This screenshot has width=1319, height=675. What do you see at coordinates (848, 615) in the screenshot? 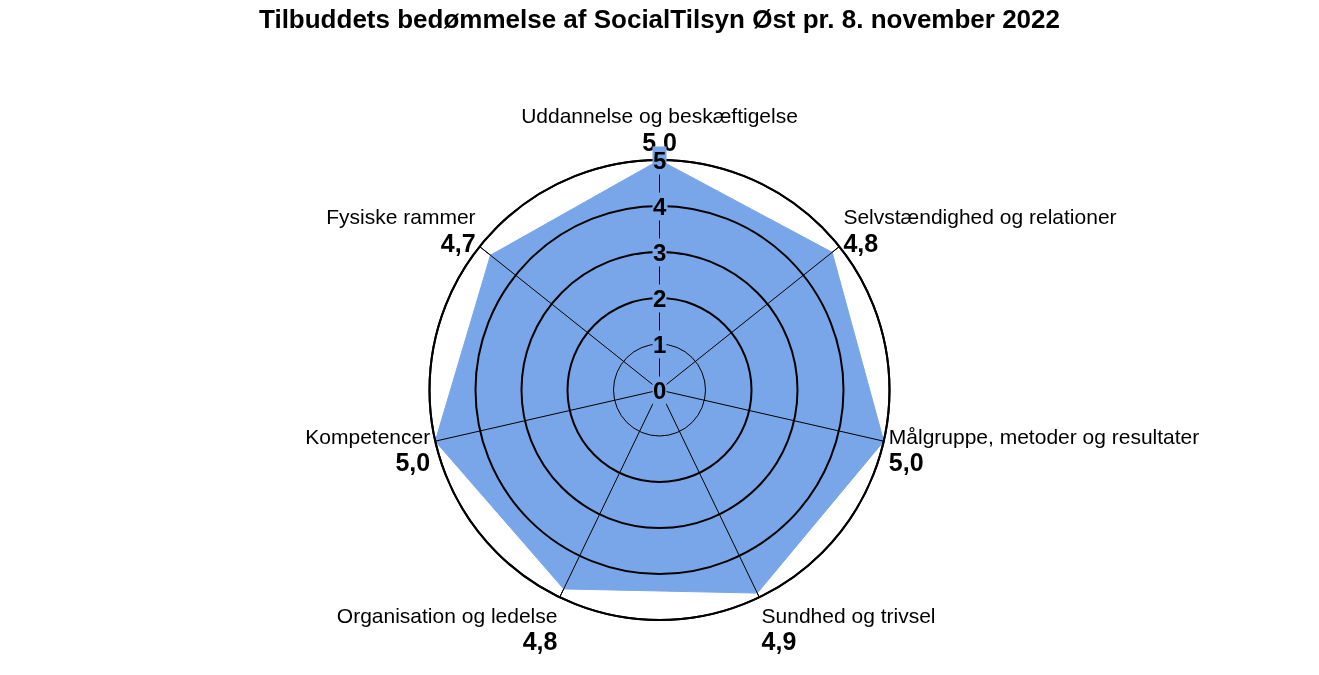
I see `spoke-label: Sundhed og trivsel` at bounding box center [848, 615].